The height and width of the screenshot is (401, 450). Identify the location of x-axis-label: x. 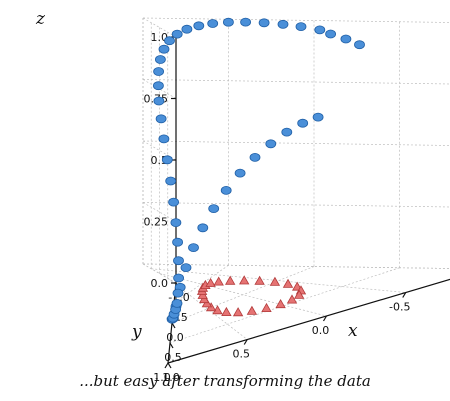
(353, 331).